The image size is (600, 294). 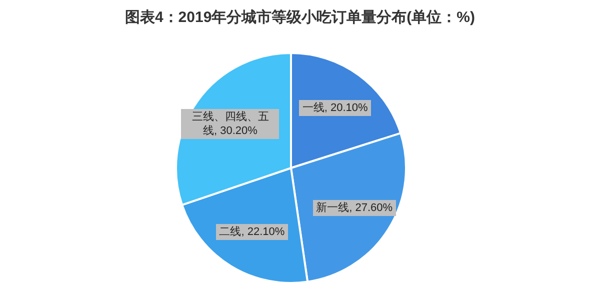 I want to click on chart-title: 图表4：2019年分城市等级小吃订单量分布(单位：%), so click(x=300, y=17).